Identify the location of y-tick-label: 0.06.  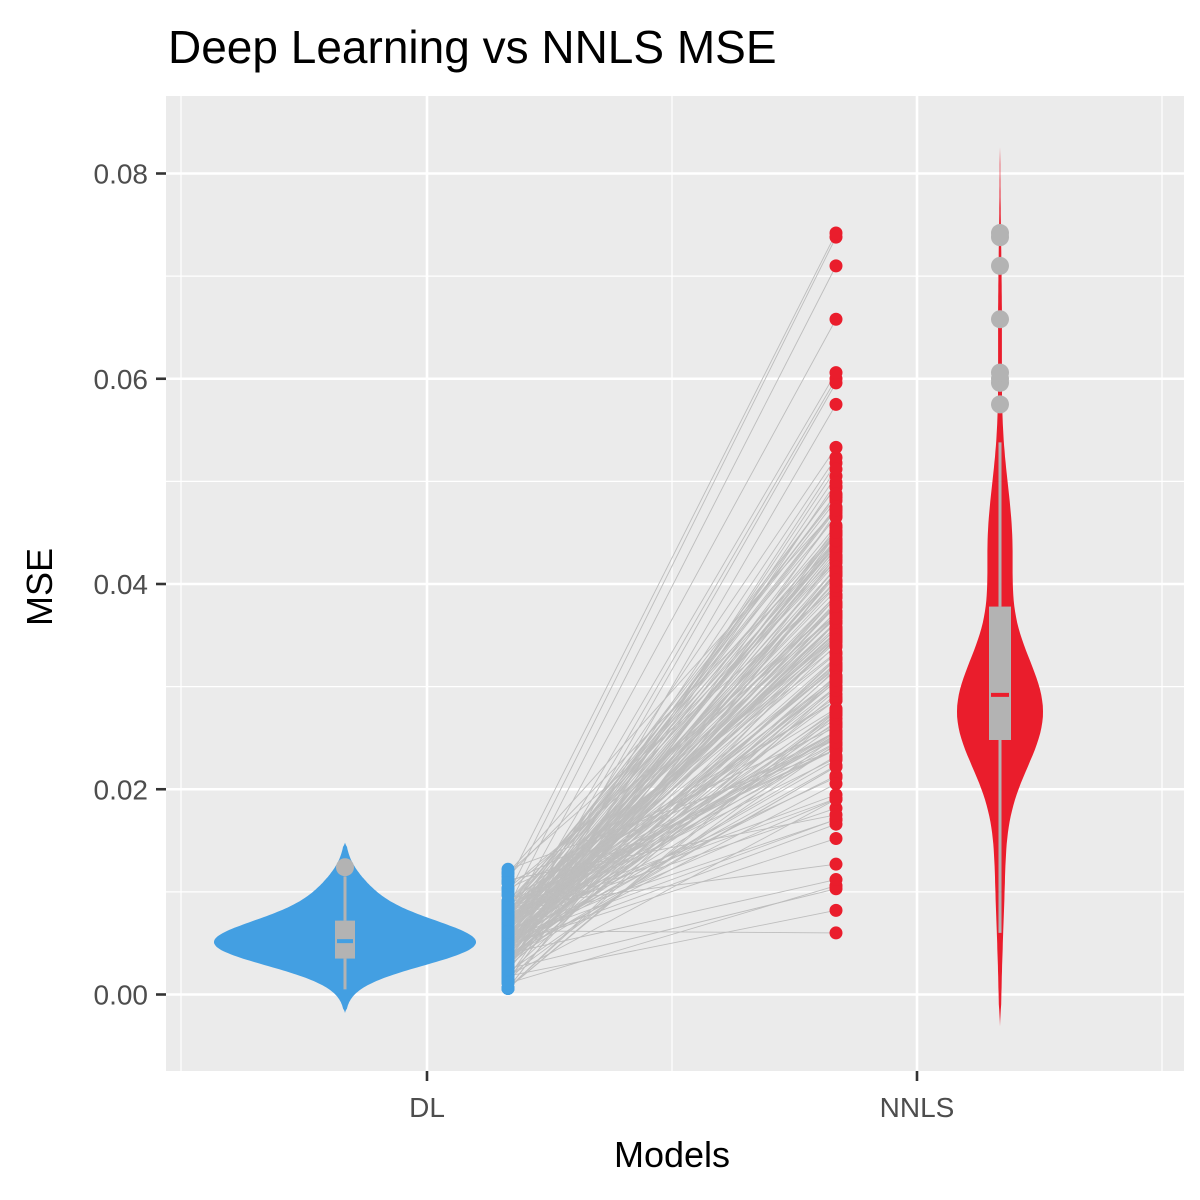
(121, 379).